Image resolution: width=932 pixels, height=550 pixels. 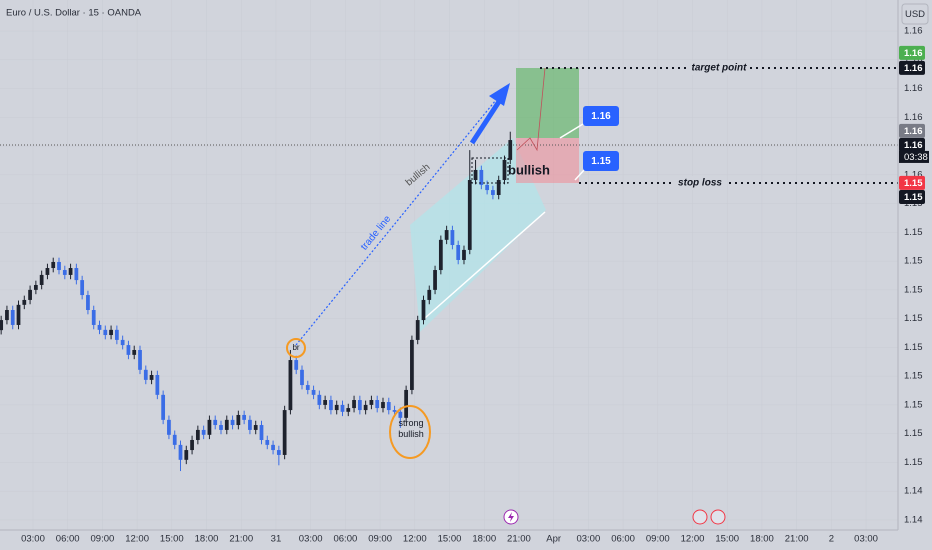 I want to click on x-tick-label: 18:00, so click(x=207, y=539).